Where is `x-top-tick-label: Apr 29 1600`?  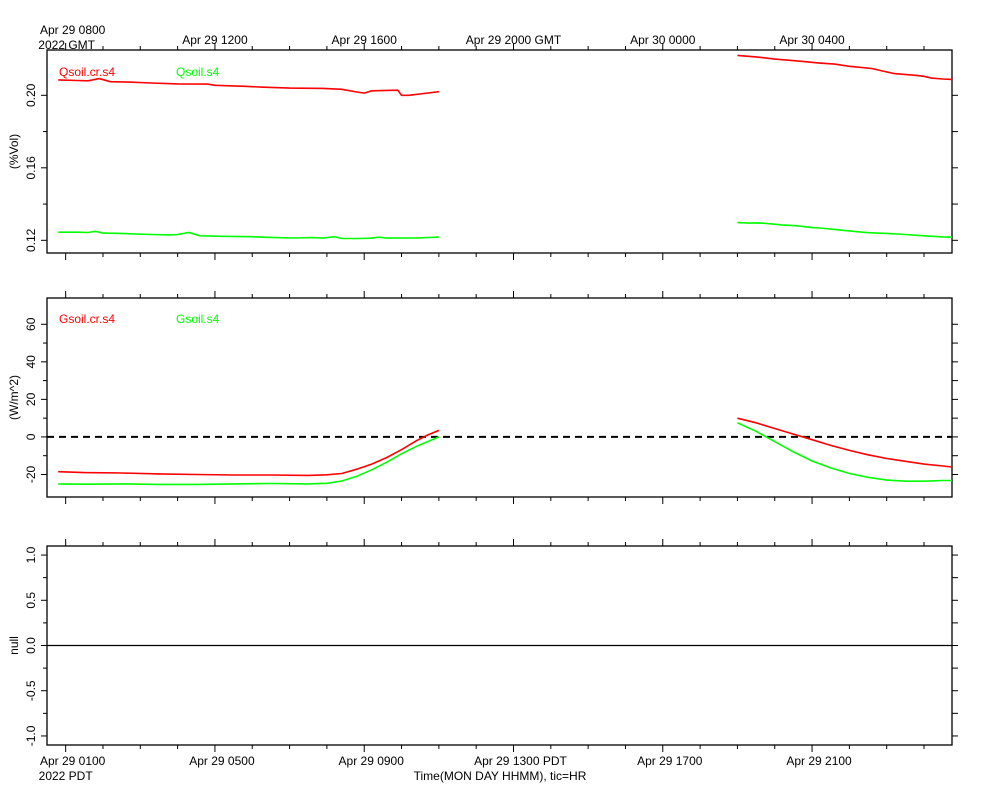
x-top-tick-label: Apr 29 1600 is located at coordinates (365, 40).